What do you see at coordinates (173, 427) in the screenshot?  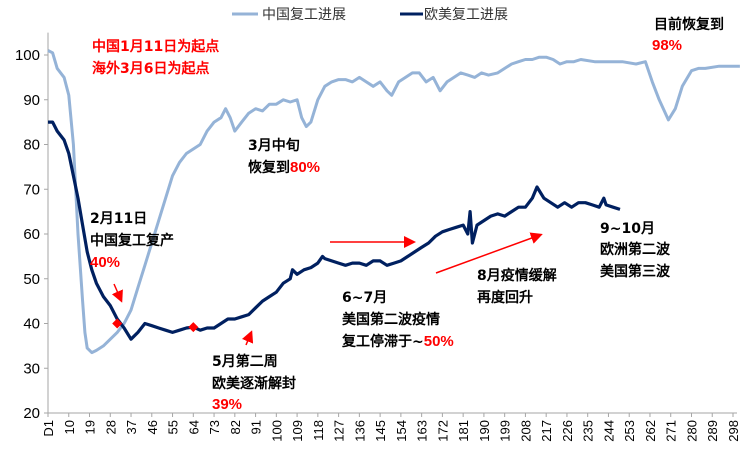 I see `x-tick-label: 55` at bounding box center [173, 427].